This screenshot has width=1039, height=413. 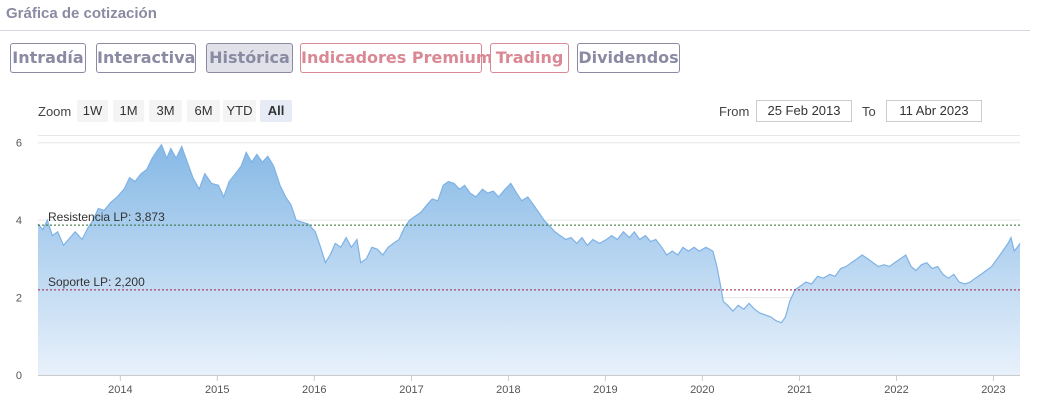 What do you see at coordinates (19, 221) in the screenshot?
I see `y-tick-label: 4` at bounding box center [19, 221].